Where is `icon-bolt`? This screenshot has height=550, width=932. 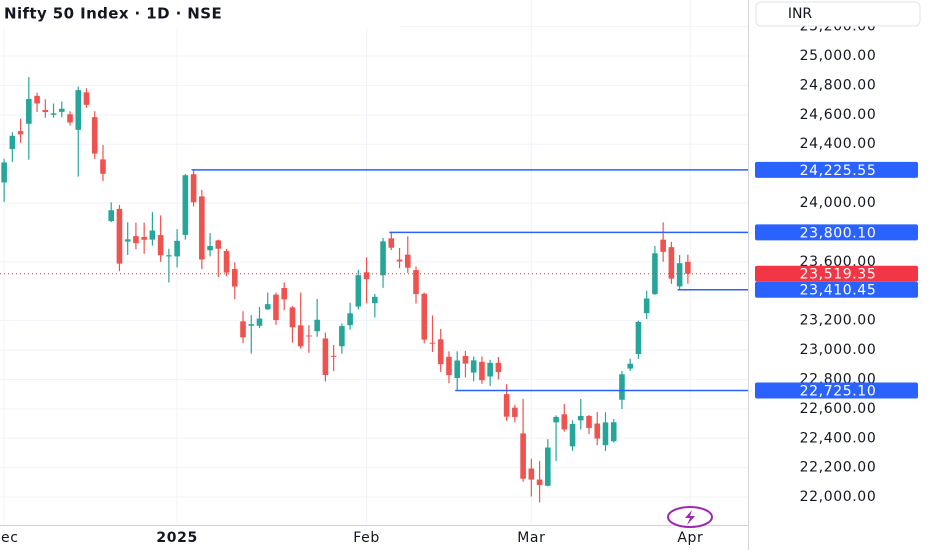
icon-bolt is located at coordinates (690, 517).